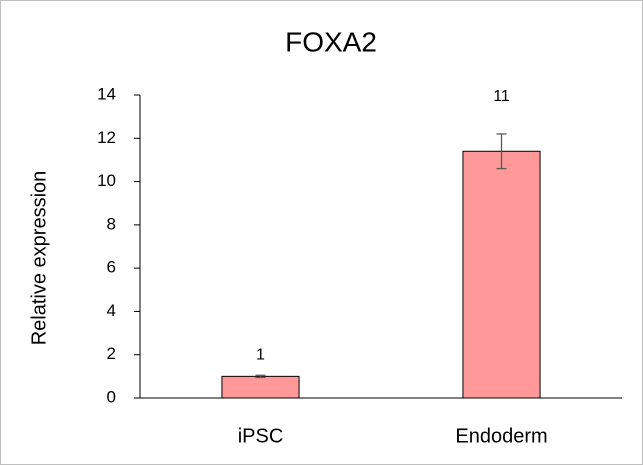 The width and height of the screenshot is (643, 465). What do you see at coordinates (111, 267) in the screenshot?
I see `y-tick-label: 6` at bounding box center [111, 267].